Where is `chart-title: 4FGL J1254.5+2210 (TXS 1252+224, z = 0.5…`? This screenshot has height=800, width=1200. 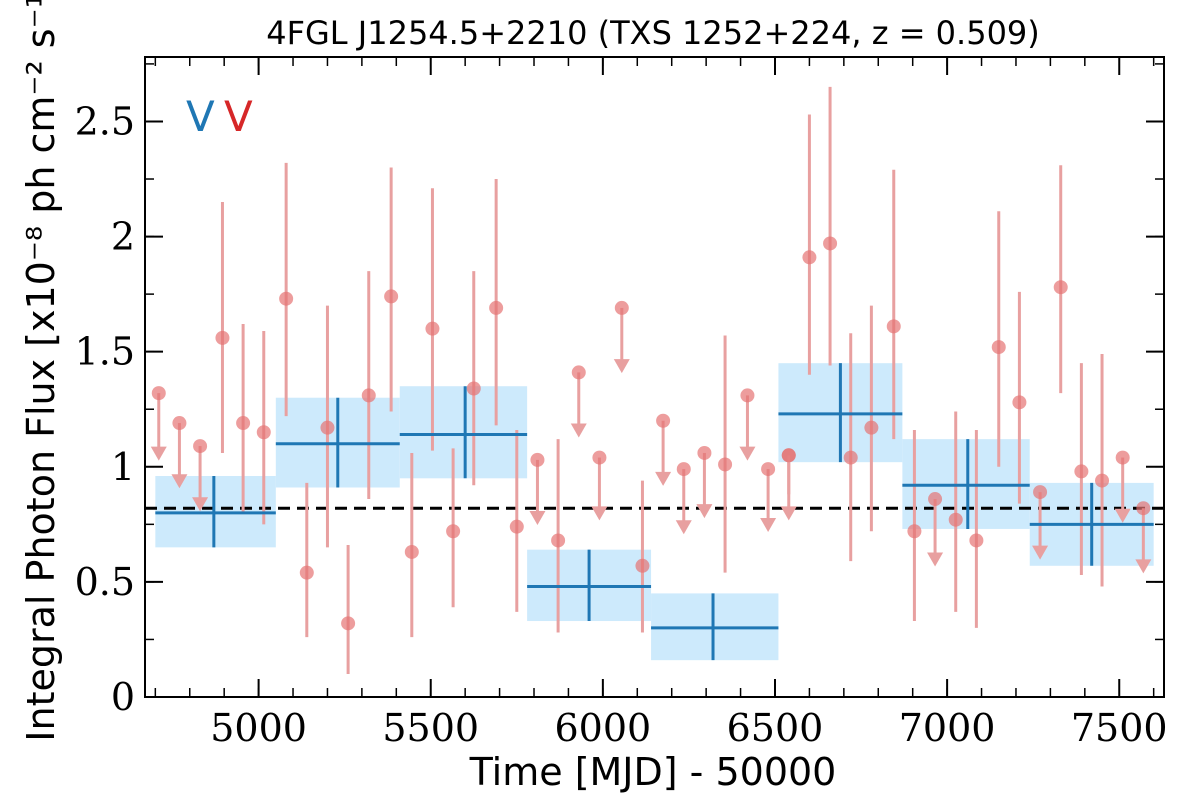
chart-title: 4FGL J1254.5+2210 (TXS 1252+224, z = 0.5… is located at coordinates (653, 33).